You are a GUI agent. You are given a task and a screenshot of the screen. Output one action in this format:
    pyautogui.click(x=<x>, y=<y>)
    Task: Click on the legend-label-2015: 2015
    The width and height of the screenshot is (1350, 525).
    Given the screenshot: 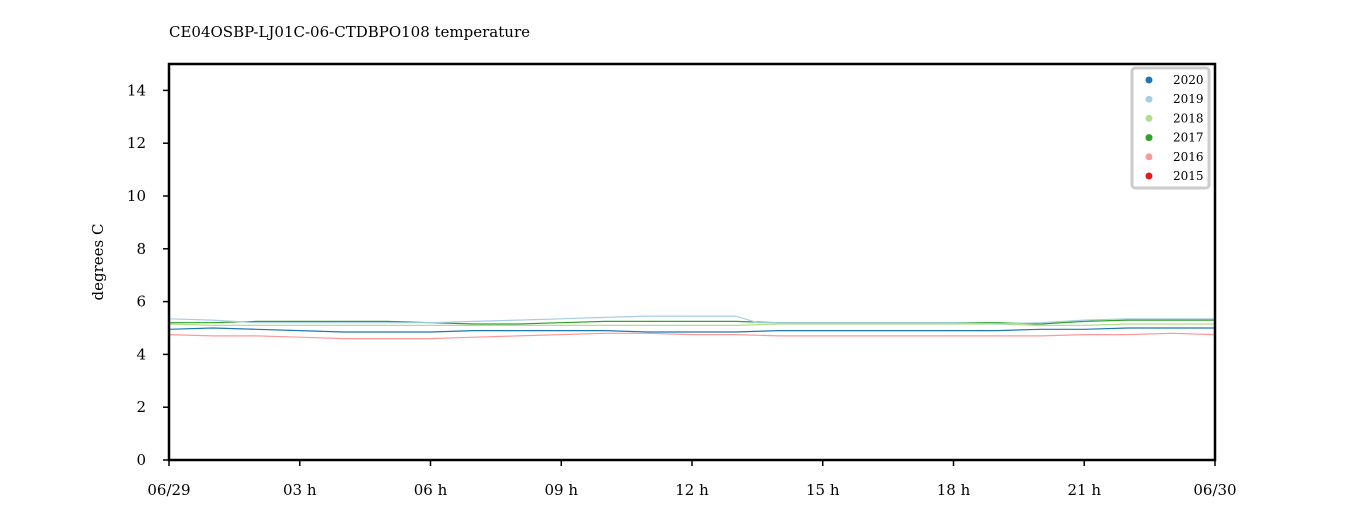 What is the action you would take?
    pyautogui.click(x=1188, y=176)
    